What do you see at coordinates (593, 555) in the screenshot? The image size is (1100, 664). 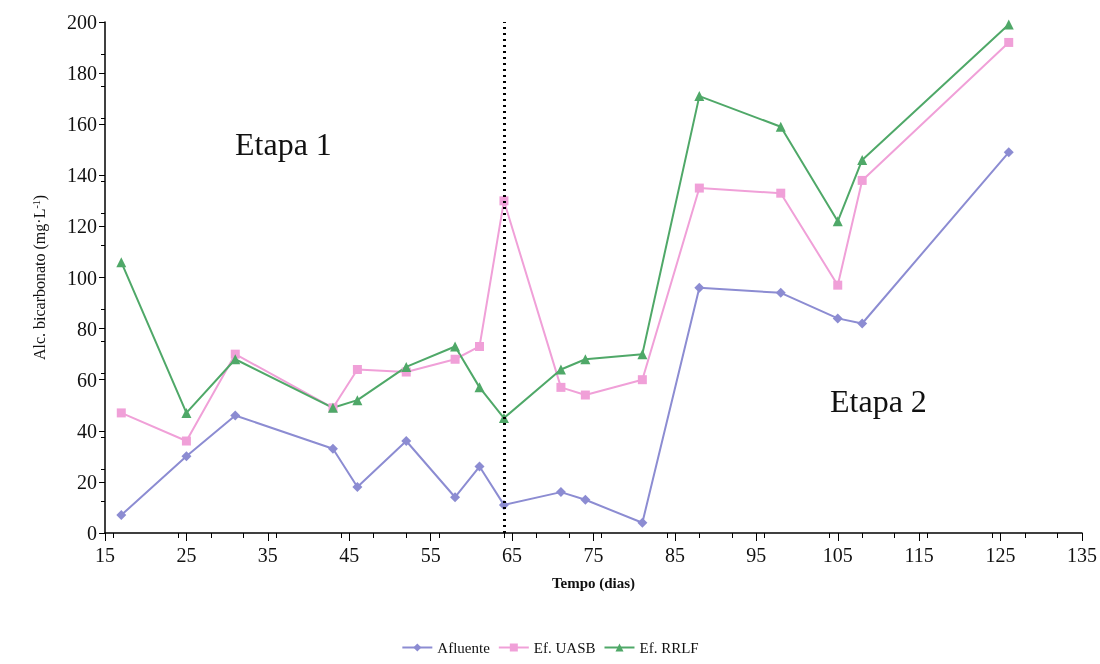 I see `x-tick-label: 75` at bounding box center [593, 555].